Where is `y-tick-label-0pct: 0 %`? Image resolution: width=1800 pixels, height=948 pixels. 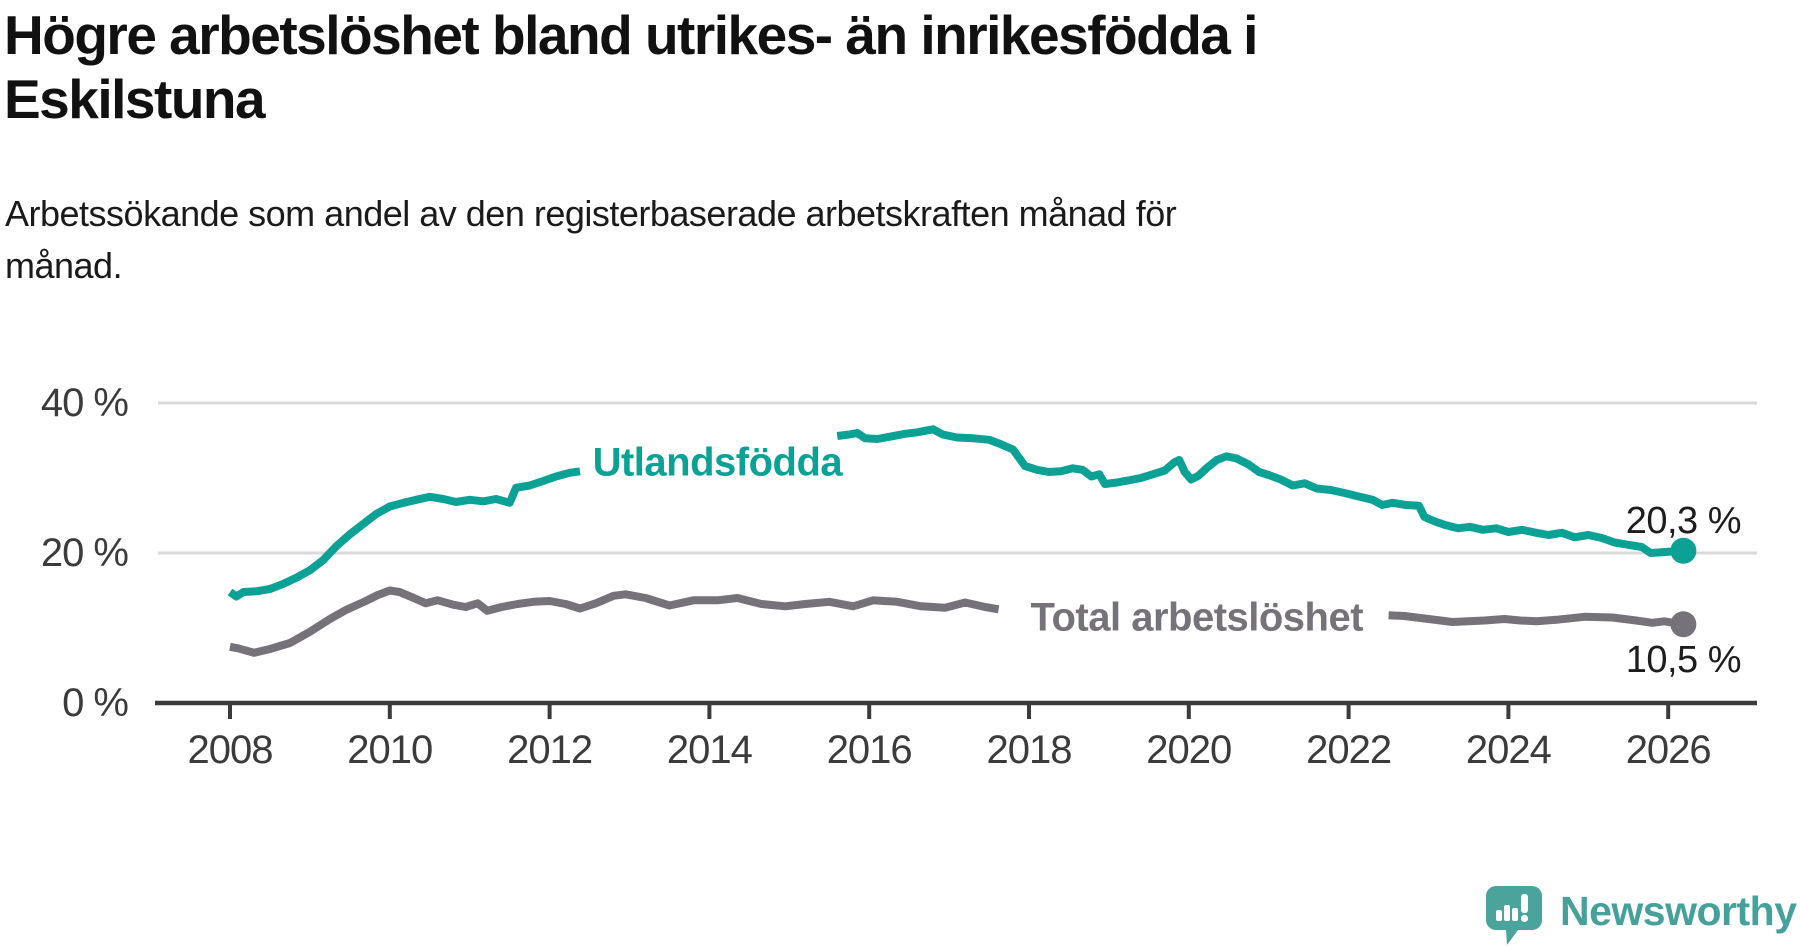 y-tick-label-0pct: 0 % is located at coordinates (95, 703).